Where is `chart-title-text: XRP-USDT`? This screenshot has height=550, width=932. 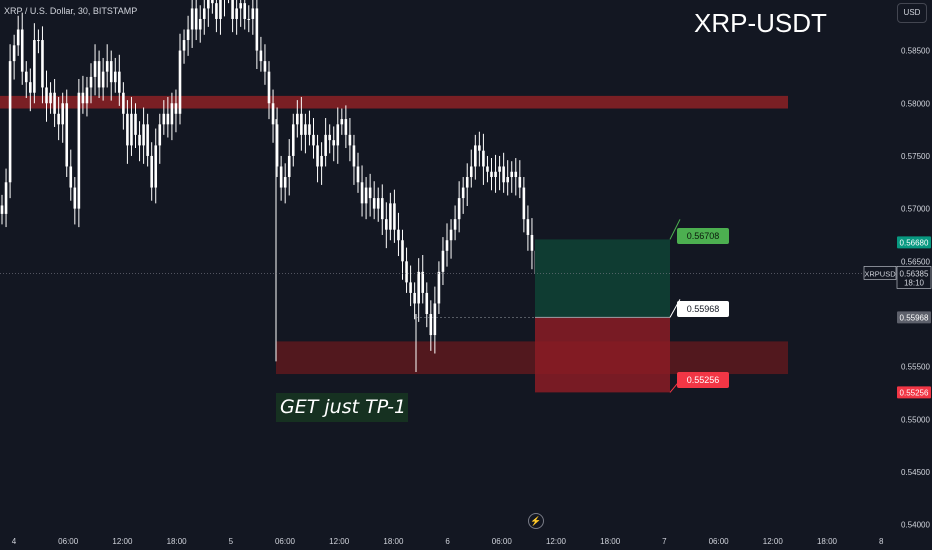 chart-title-text: XRP-USDT is located at coordinates (760, 23).